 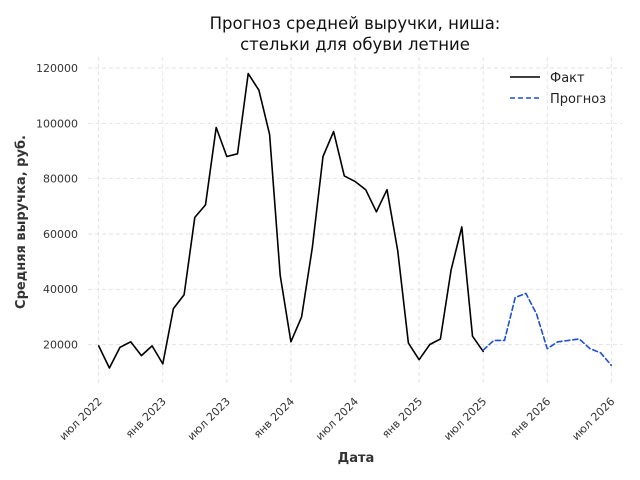 I want to click on y-tick-label: 40000, so click(x=60, y=289).